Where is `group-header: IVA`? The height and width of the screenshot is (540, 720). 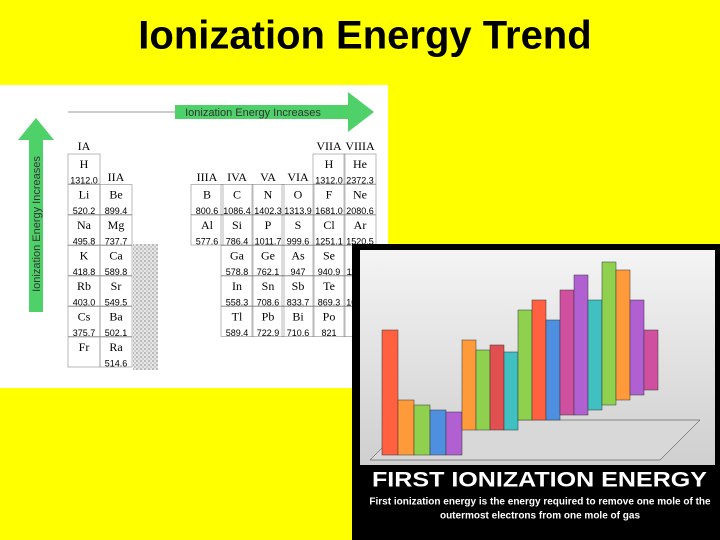 group-header: IVA is located at coordinates (237, 177).